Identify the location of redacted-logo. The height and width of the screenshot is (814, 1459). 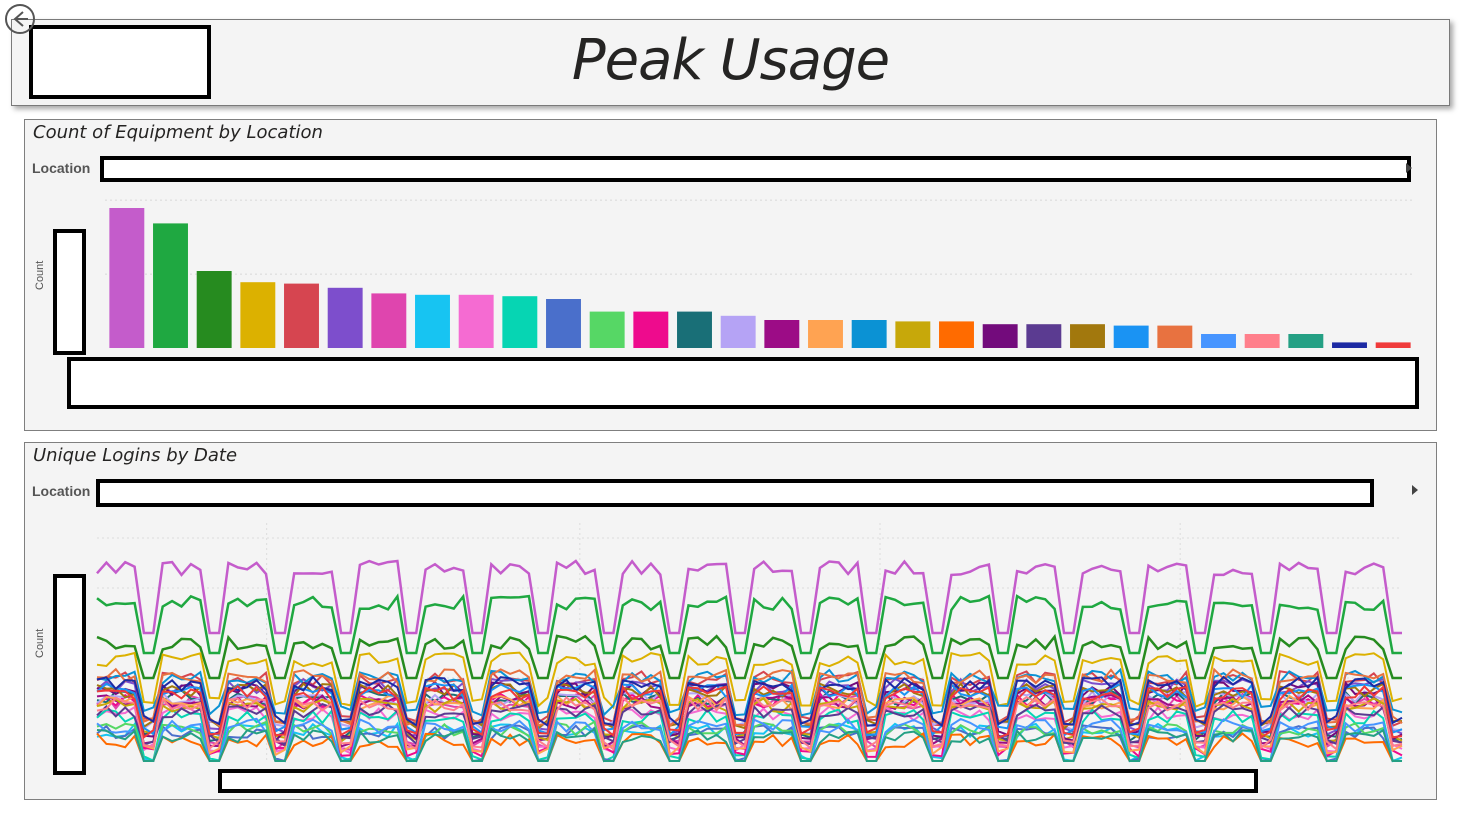
(120, 62).